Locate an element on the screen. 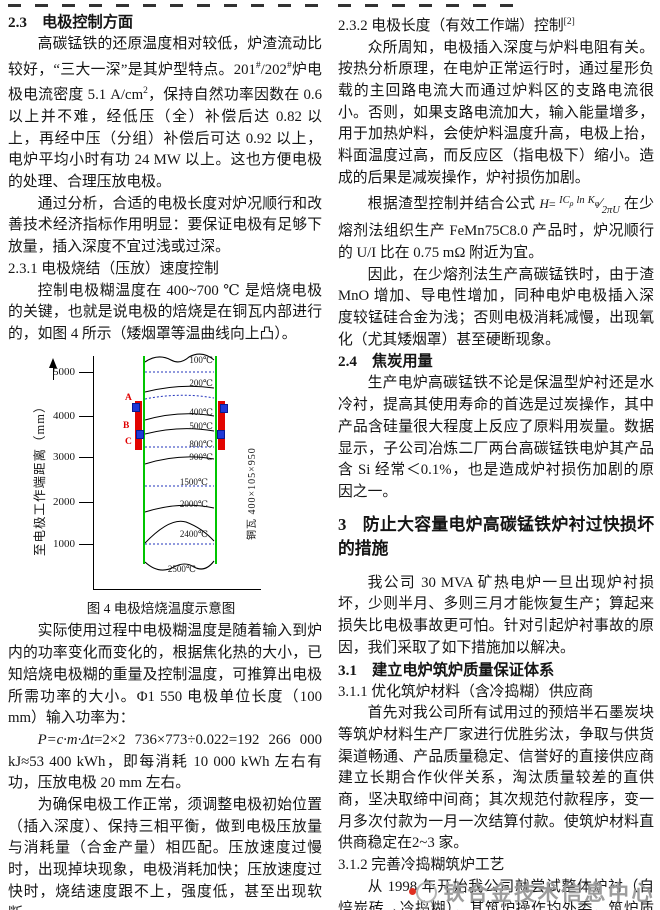 The image size is (660, 910). heading-3-1: 3.1 建立电炉筑炉质量保证体系 is located at coordinates (446, 670).